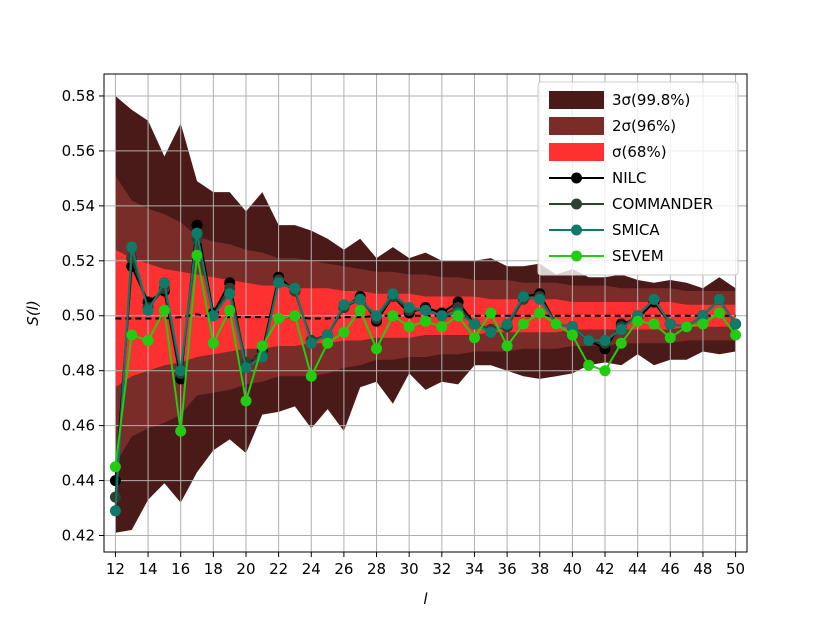 This screenshot has height=623, width=830. What do you see at coordinates (425, 565) in the screenshot?
I see `x-axis-ticks: 12 14 16 18 20 22 24 26 28 30 32 34 36 38 40 42 44 46 48 50` at bounding box center [425, 565].